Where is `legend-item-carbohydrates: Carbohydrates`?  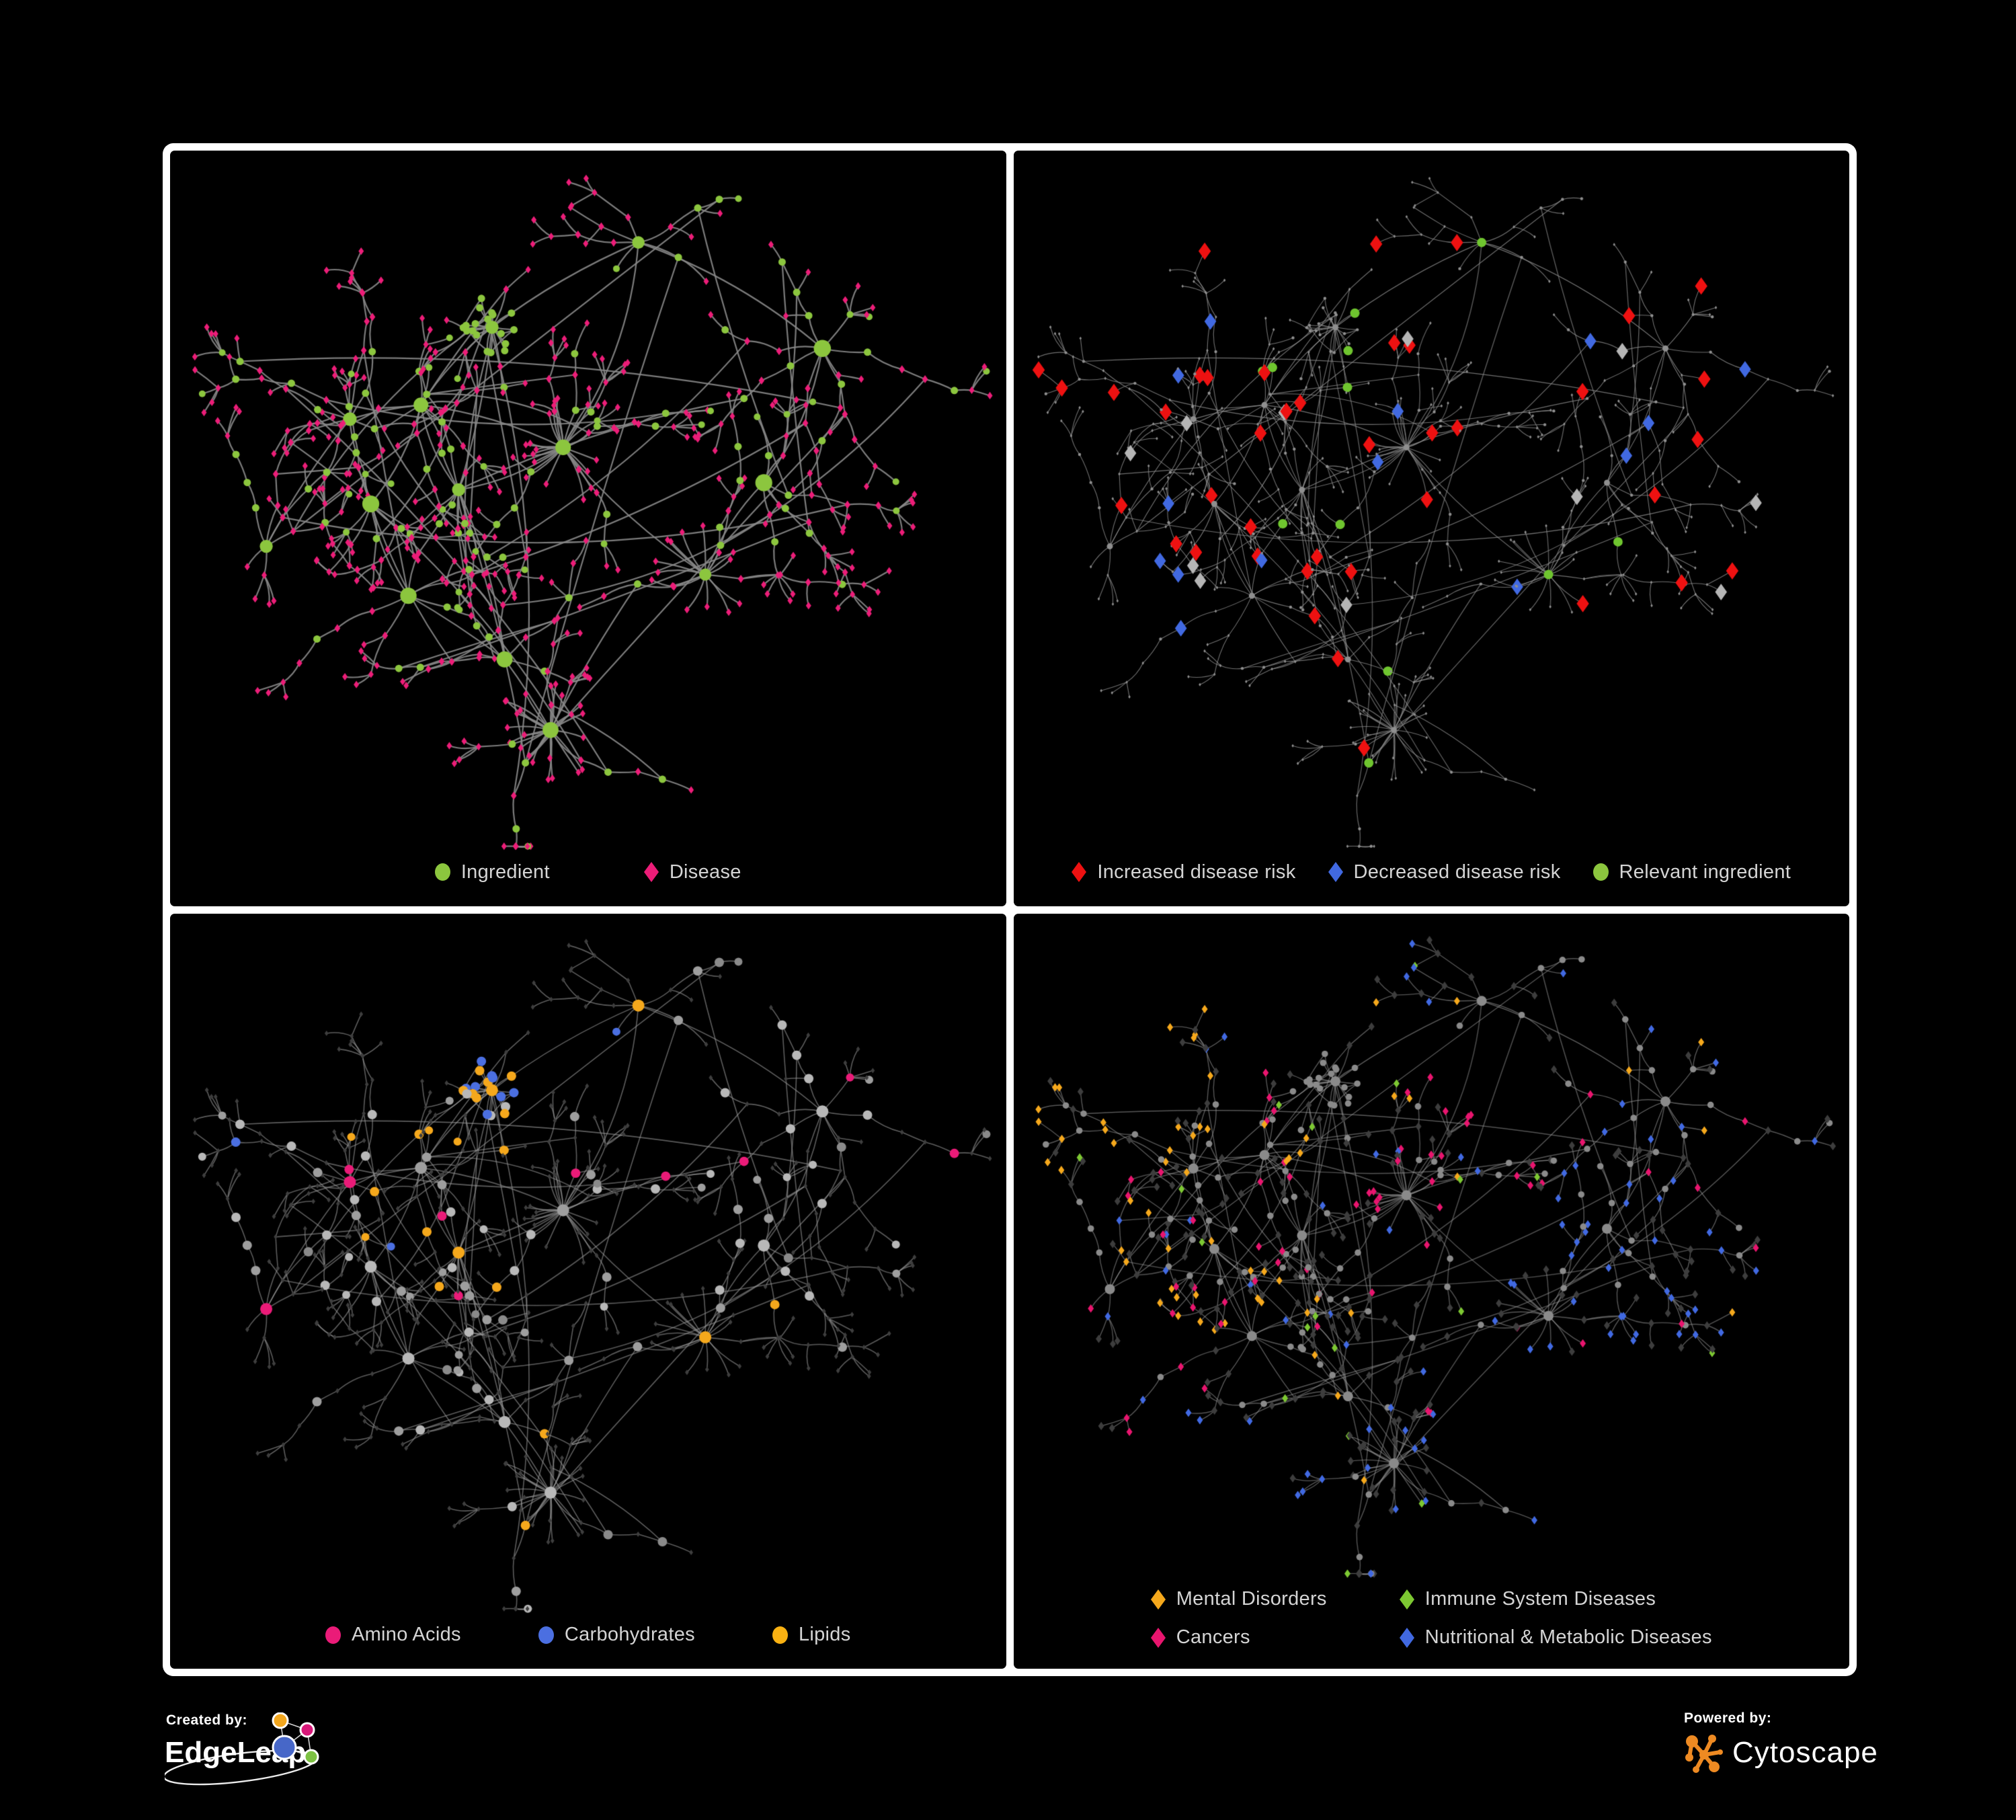 legend-item-carbohydrates: Carbohydrates is located at coordinates (616, 1635).